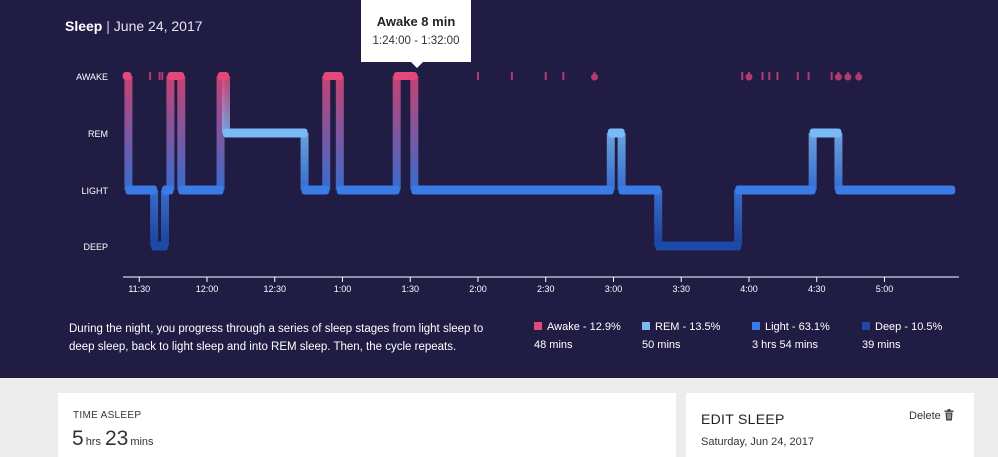  Describe the element at coordinates (681, 336) in the screenshot. I see `legend-rem: REM - 13.5% 50 mins` at that location.